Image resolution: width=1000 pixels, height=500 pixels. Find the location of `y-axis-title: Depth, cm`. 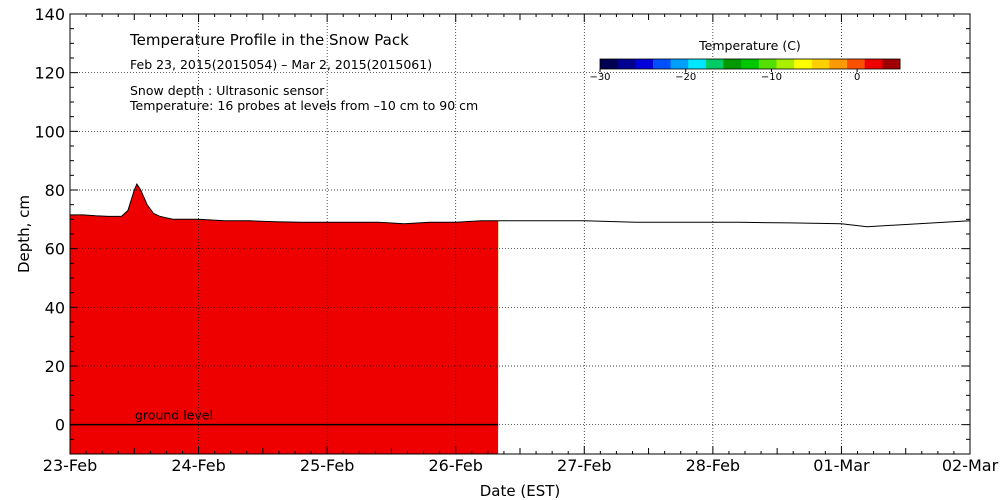

y-axis-title: Depth, cm is located at coordinates (24, 234).